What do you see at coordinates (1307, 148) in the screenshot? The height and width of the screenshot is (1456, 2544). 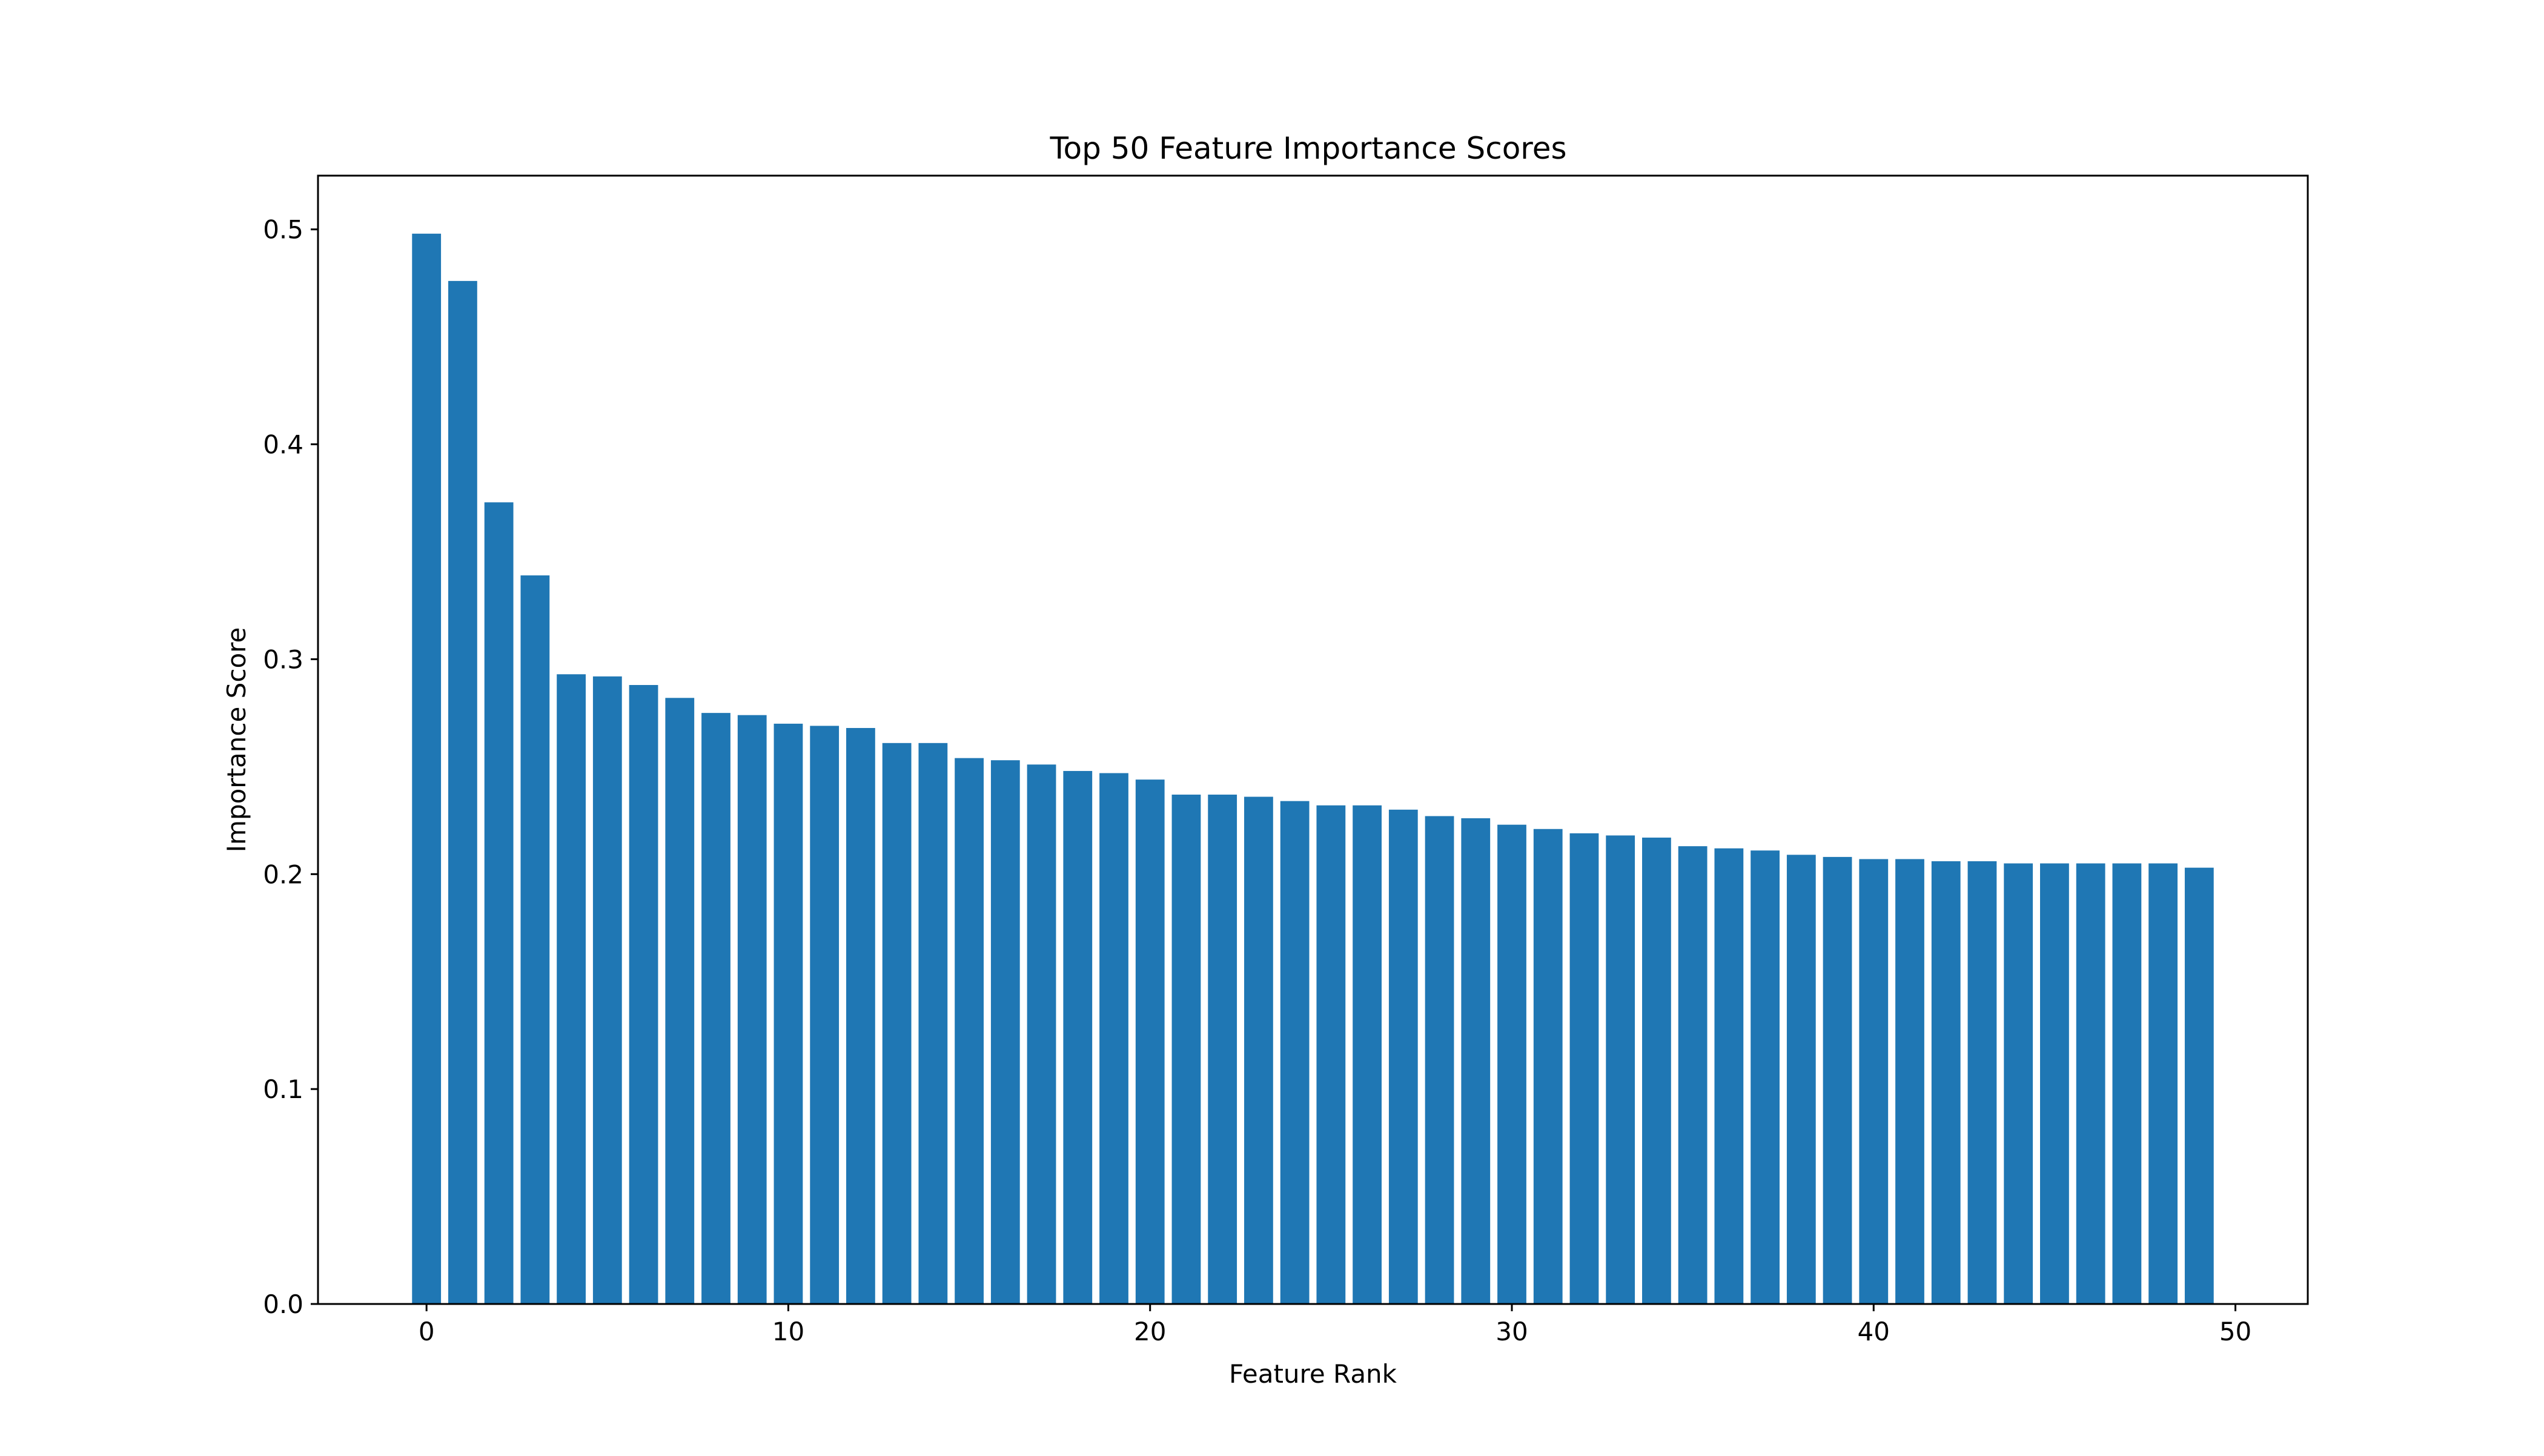 I see `chart-title: Top 50 Feature Importance Scores` at bounding box center [1307, 148].